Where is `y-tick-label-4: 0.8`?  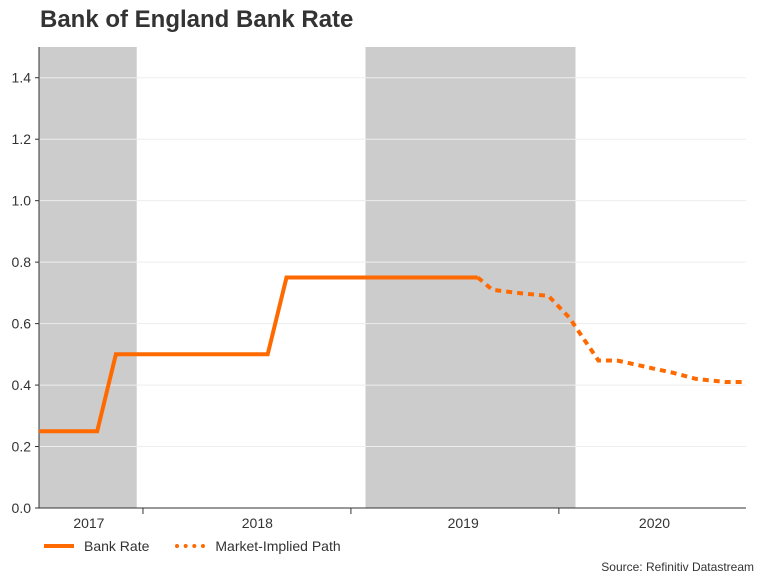 y-tick-label-4: 0.8 is located at coordinates (22, 262).